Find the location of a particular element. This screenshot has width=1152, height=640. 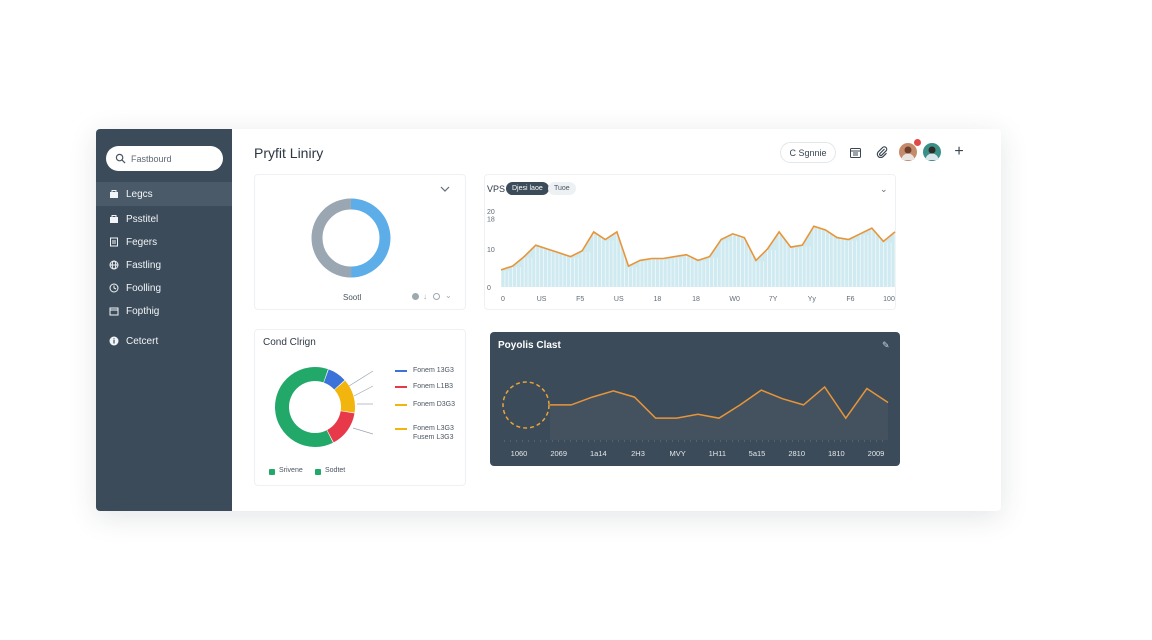

expand-icon: ✎ is located at coordinates (886, 345).